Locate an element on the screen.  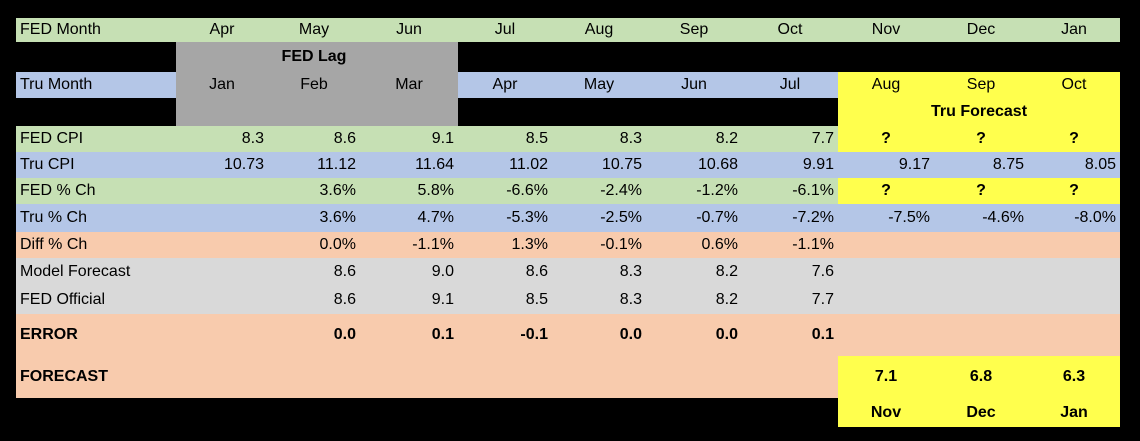
value-cell: -2.4% is located at coordinates (621, 190).